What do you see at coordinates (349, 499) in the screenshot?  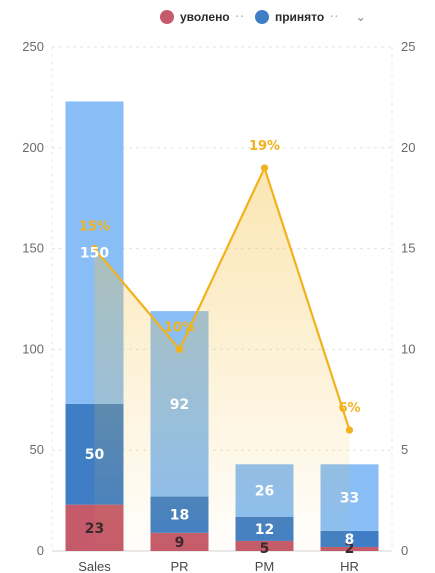 I see `bar-data-label: 33` at bounding box center [349, 499].